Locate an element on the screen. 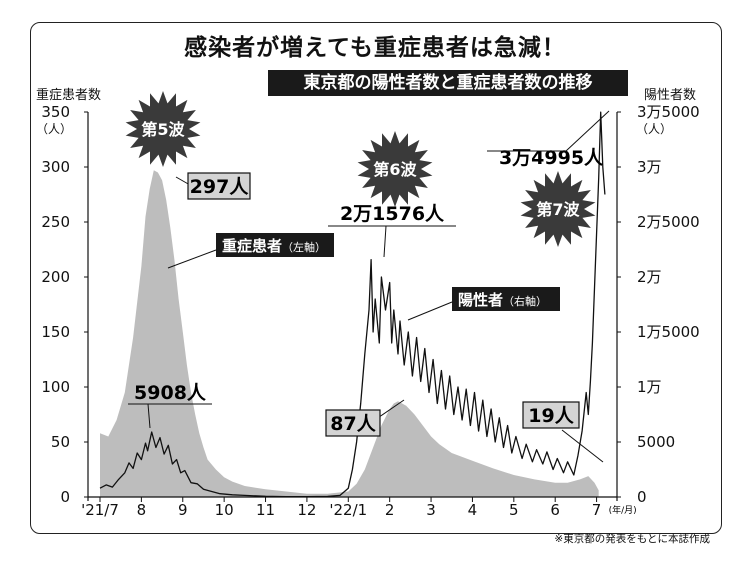  left-axis-unit: （人） is located at coordinates (54, 129).